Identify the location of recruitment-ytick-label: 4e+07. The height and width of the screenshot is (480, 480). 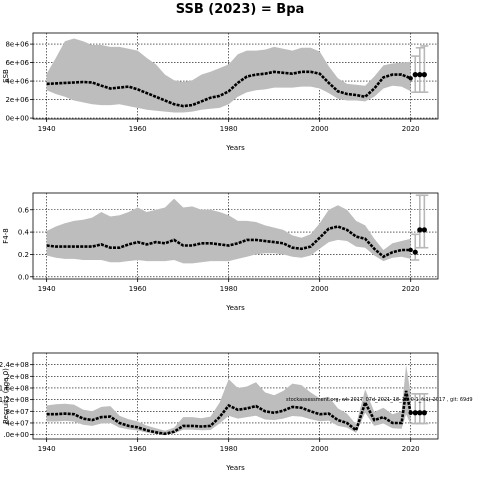
(17, 423).